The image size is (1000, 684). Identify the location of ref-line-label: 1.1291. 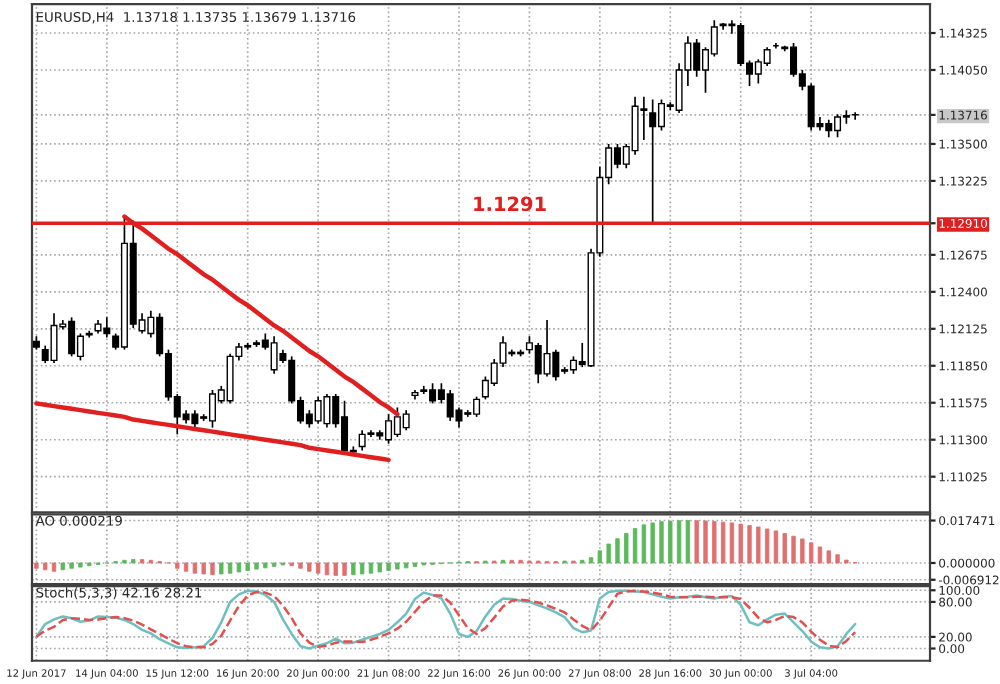
(510, 204).